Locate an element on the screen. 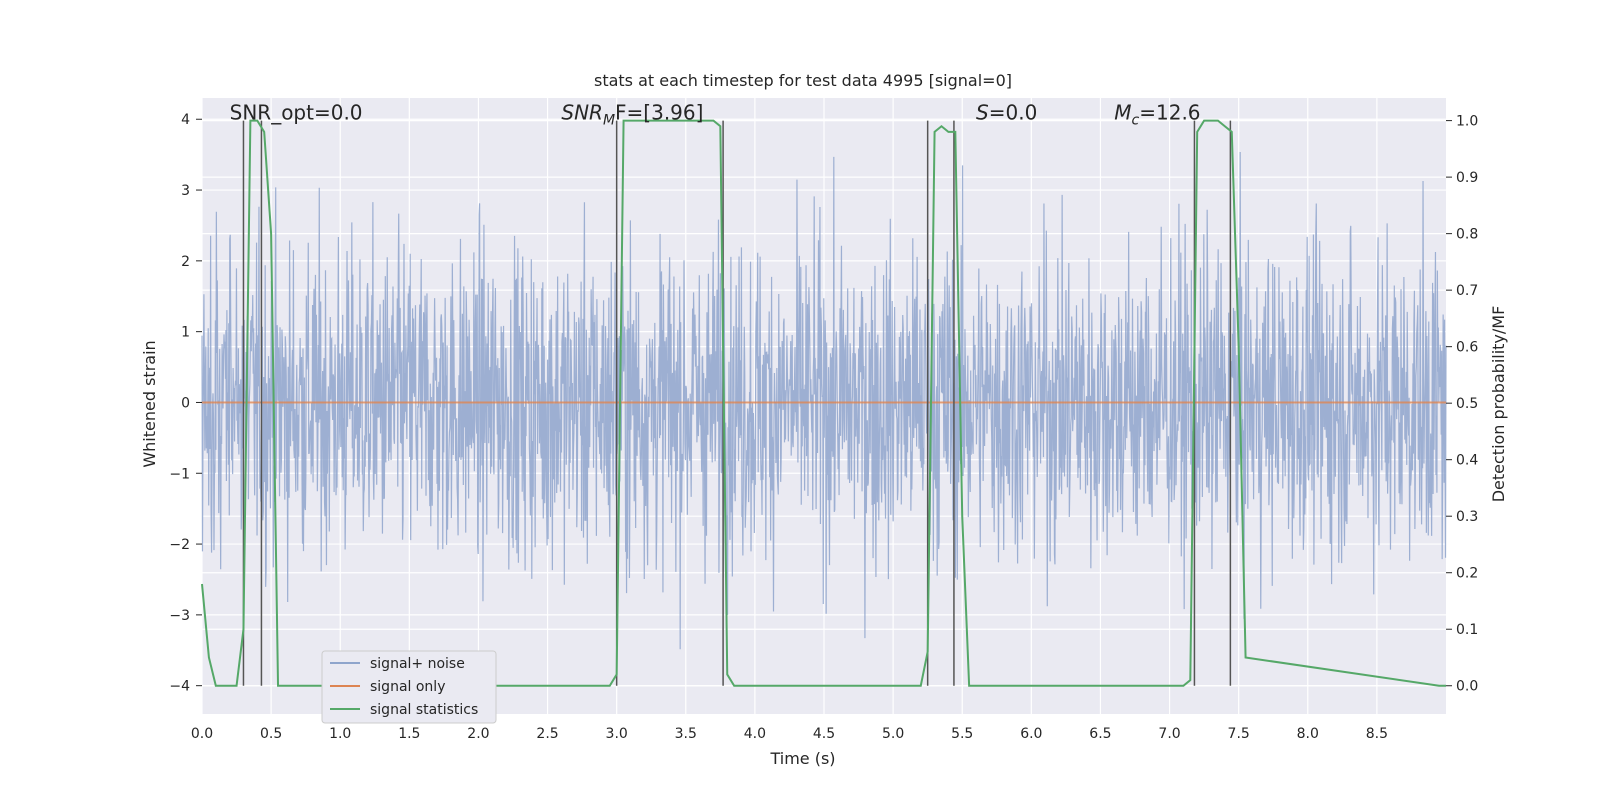 The image size is (1600, 800). annotations: SNR_opt=0.0 SNRMF=[3.96] S=0.0 Mc=12.6 is located at coordinates (715, 115).